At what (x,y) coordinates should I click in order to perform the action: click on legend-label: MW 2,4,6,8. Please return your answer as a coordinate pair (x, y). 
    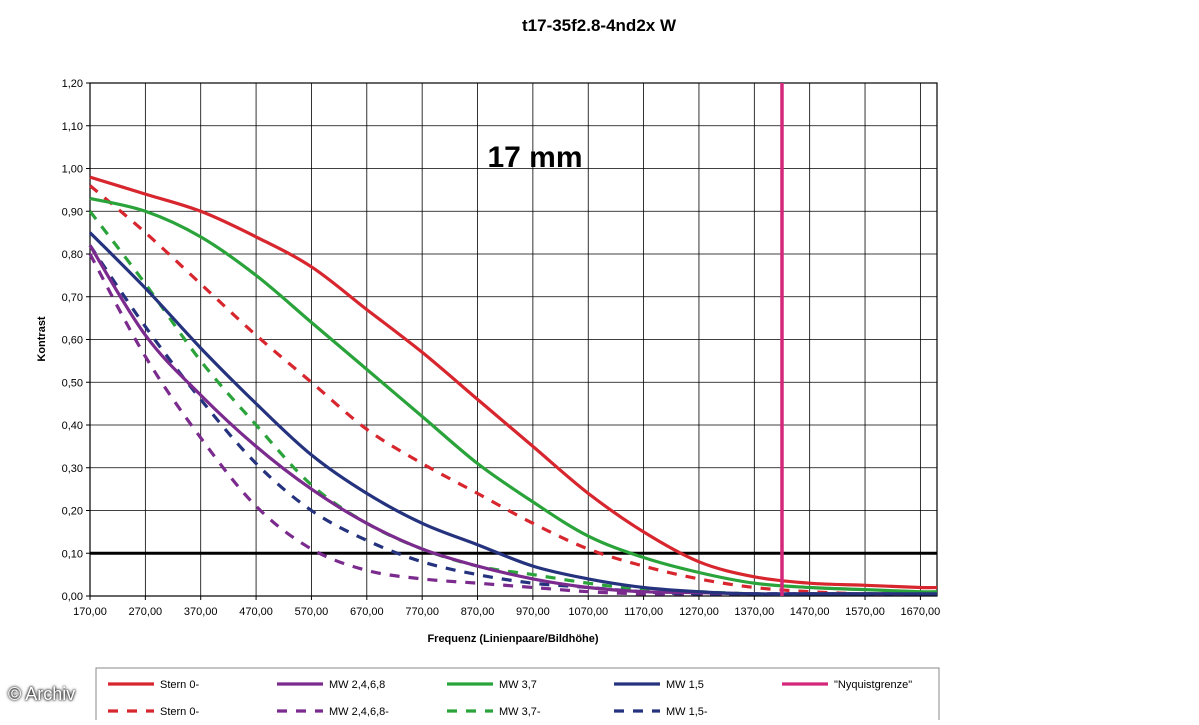
    Looking at the image, I should click on (357, 685).